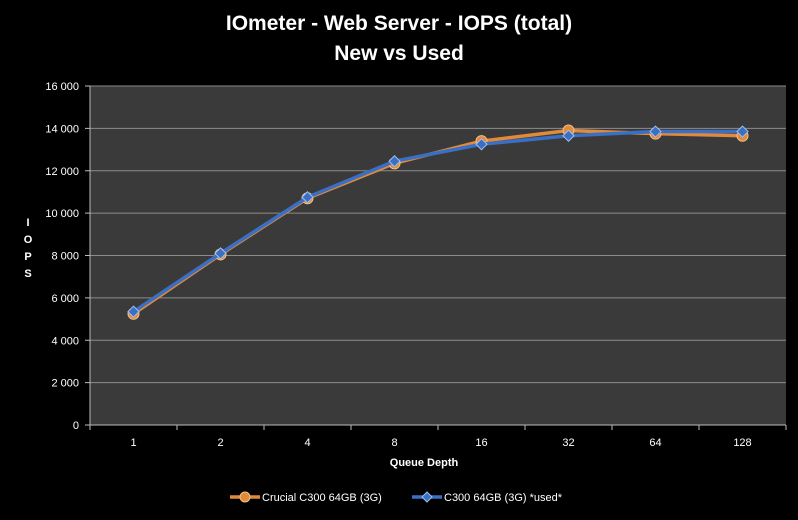 The image size is (798, 520). Describe the element at coordinates (655, 443) in the screenshot. I see `x-tick-label: 64` at that location.